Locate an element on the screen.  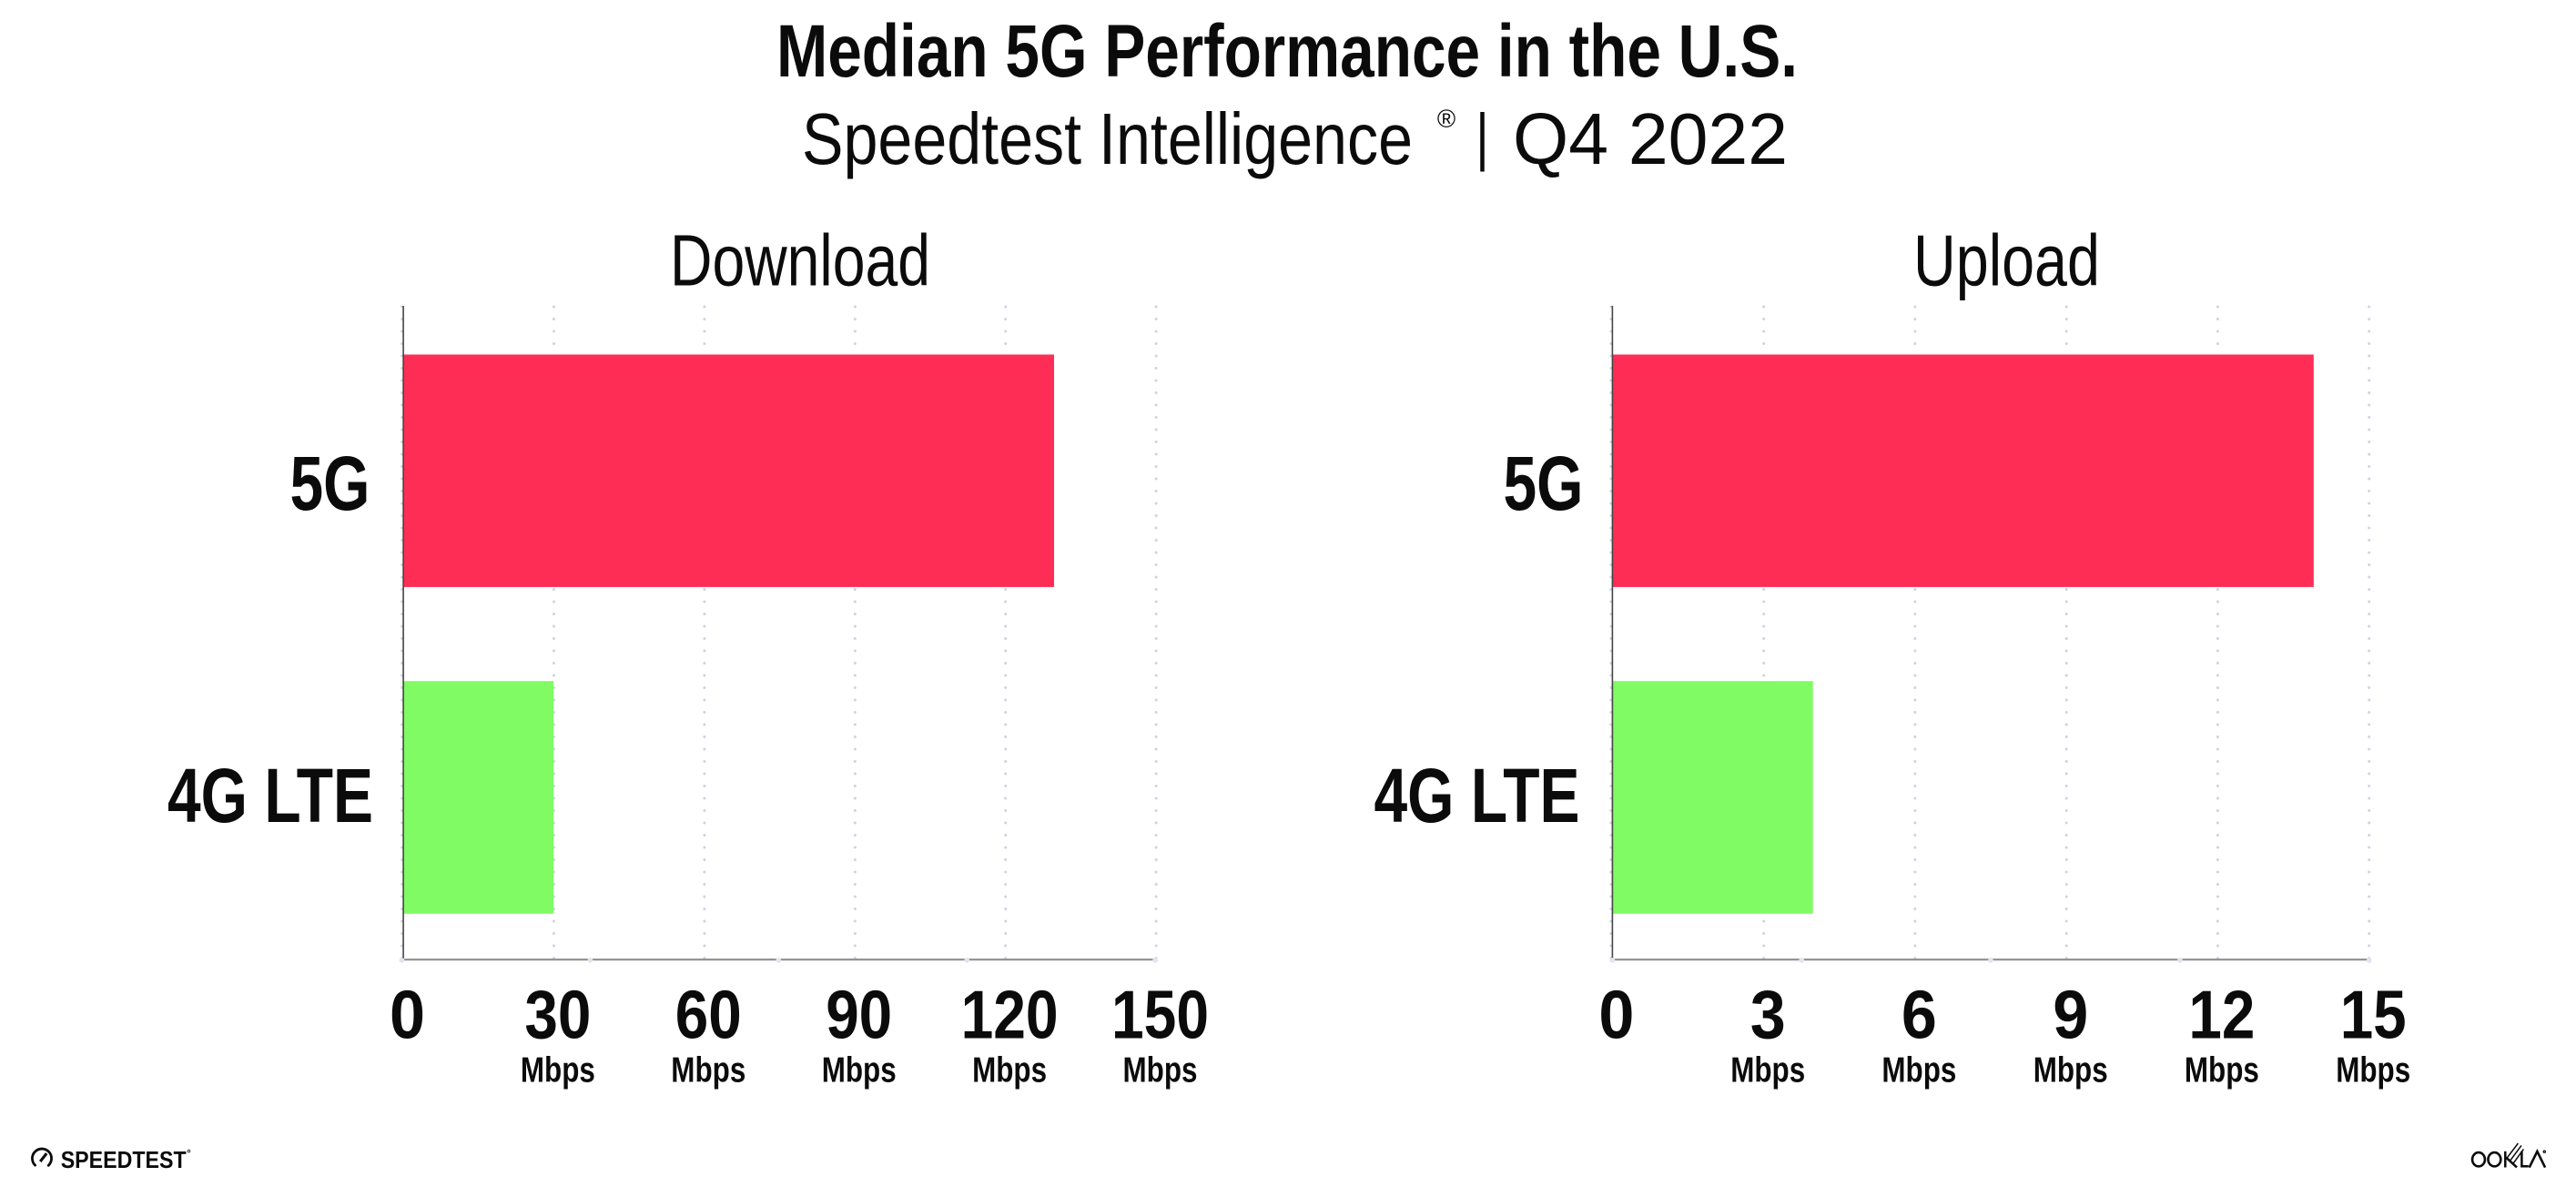
svg-text: 12 is located at coordinates (2221, 1015).